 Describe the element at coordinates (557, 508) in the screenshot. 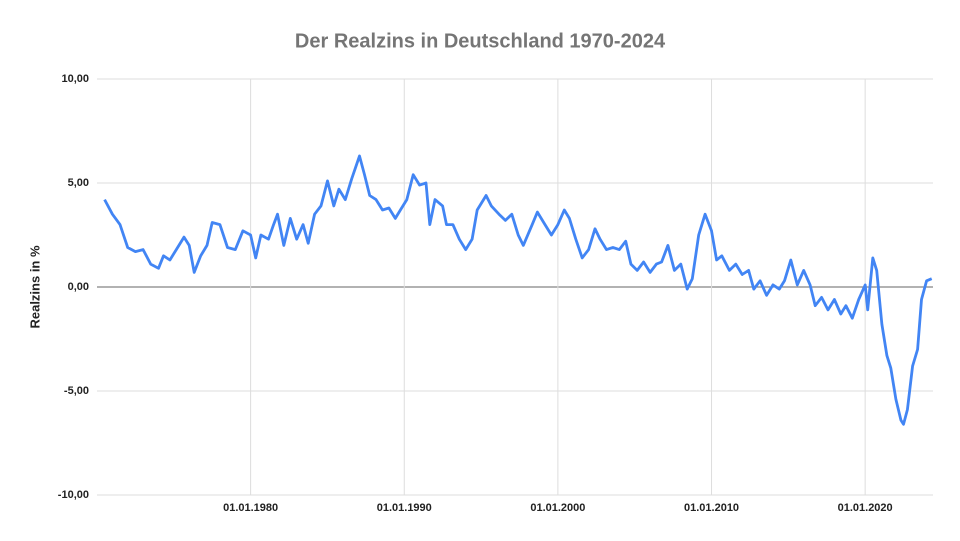

I see `x-tick-label: 01.01.2000` at that location.